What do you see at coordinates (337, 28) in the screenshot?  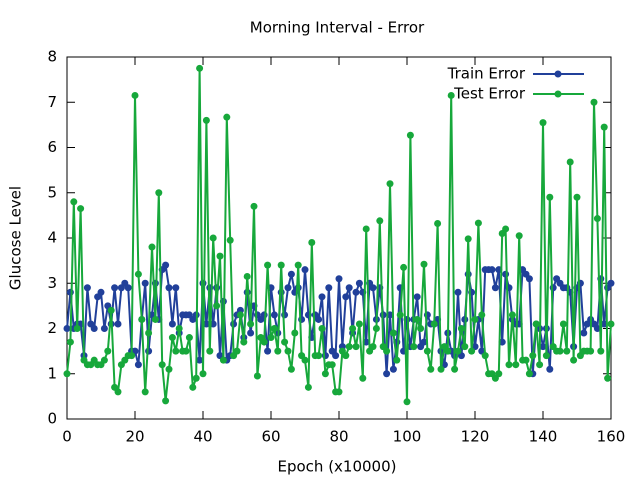 I see `chart-title: Morning Interval - Error` at bounding box center [337, 28].